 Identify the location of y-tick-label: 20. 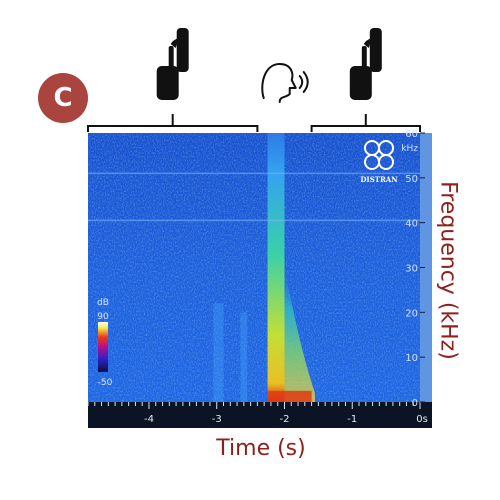
(411, 313).